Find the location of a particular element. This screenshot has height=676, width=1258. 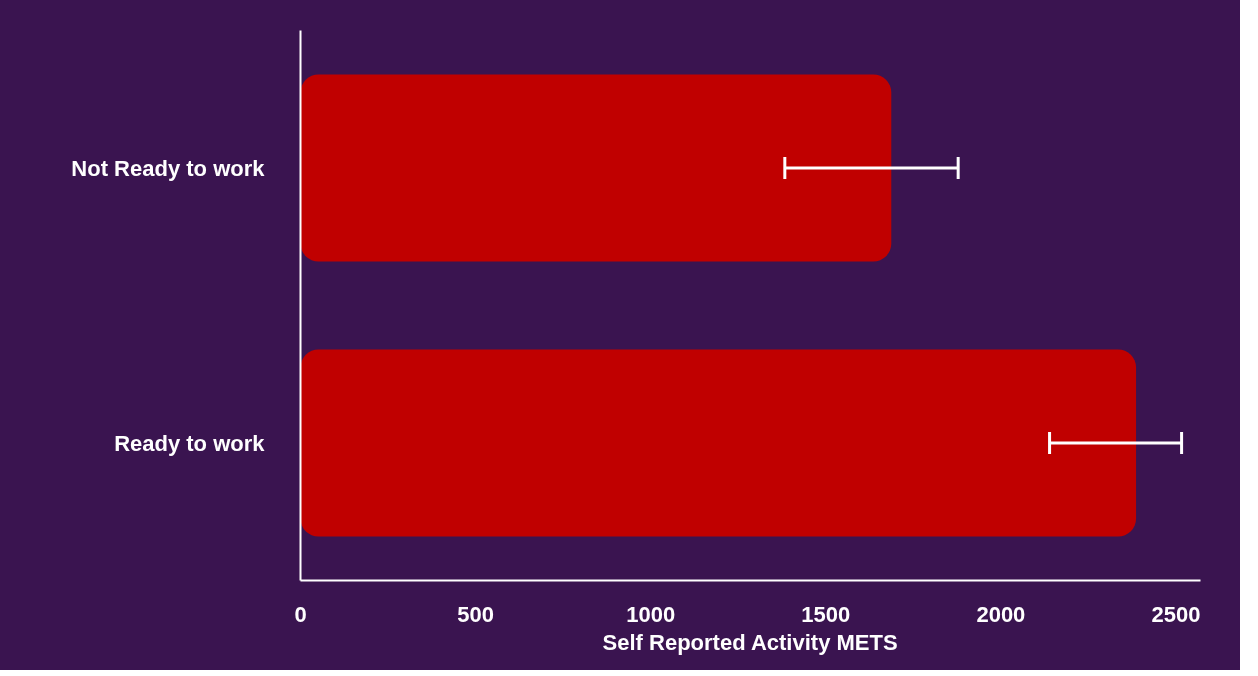

x-tick-label: 0 is located at coordinates (300, 614).